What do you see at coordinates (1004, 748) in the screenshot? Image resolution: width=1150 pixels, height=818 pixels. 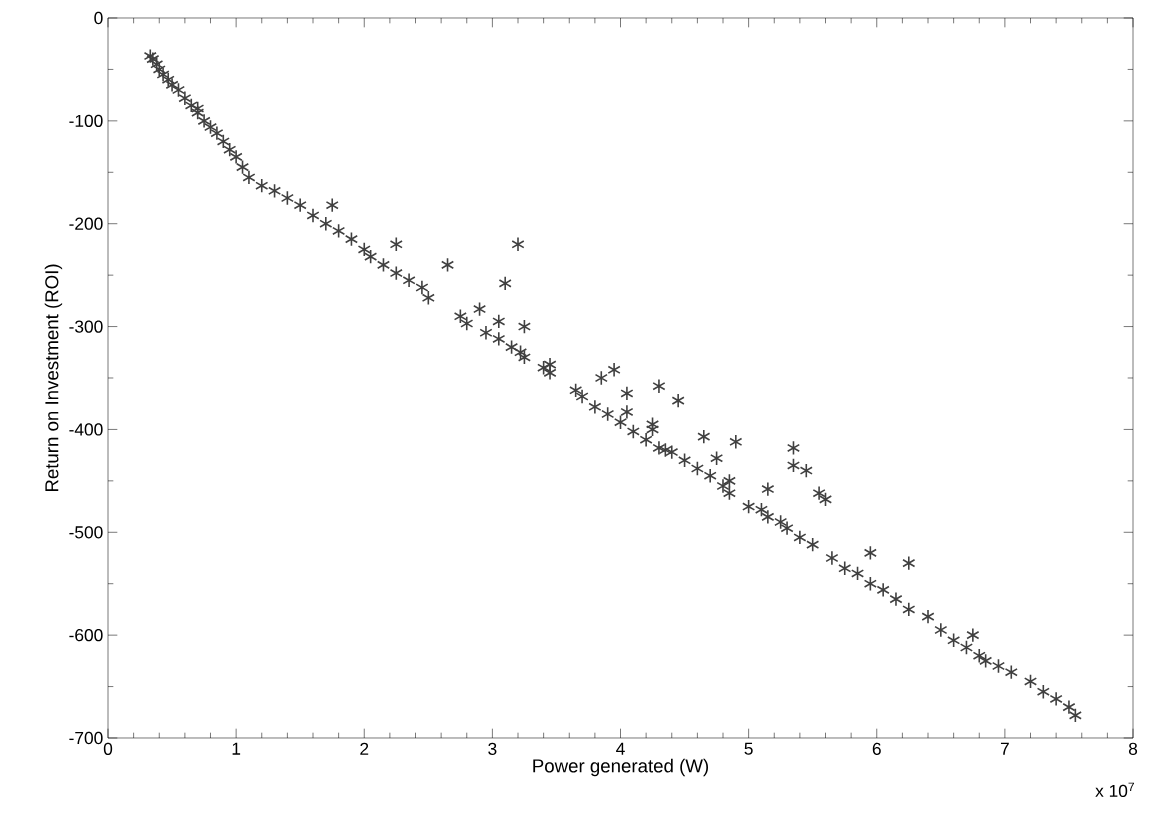 I see `x-tick-label: 7` at bounding box center [1004, 748].